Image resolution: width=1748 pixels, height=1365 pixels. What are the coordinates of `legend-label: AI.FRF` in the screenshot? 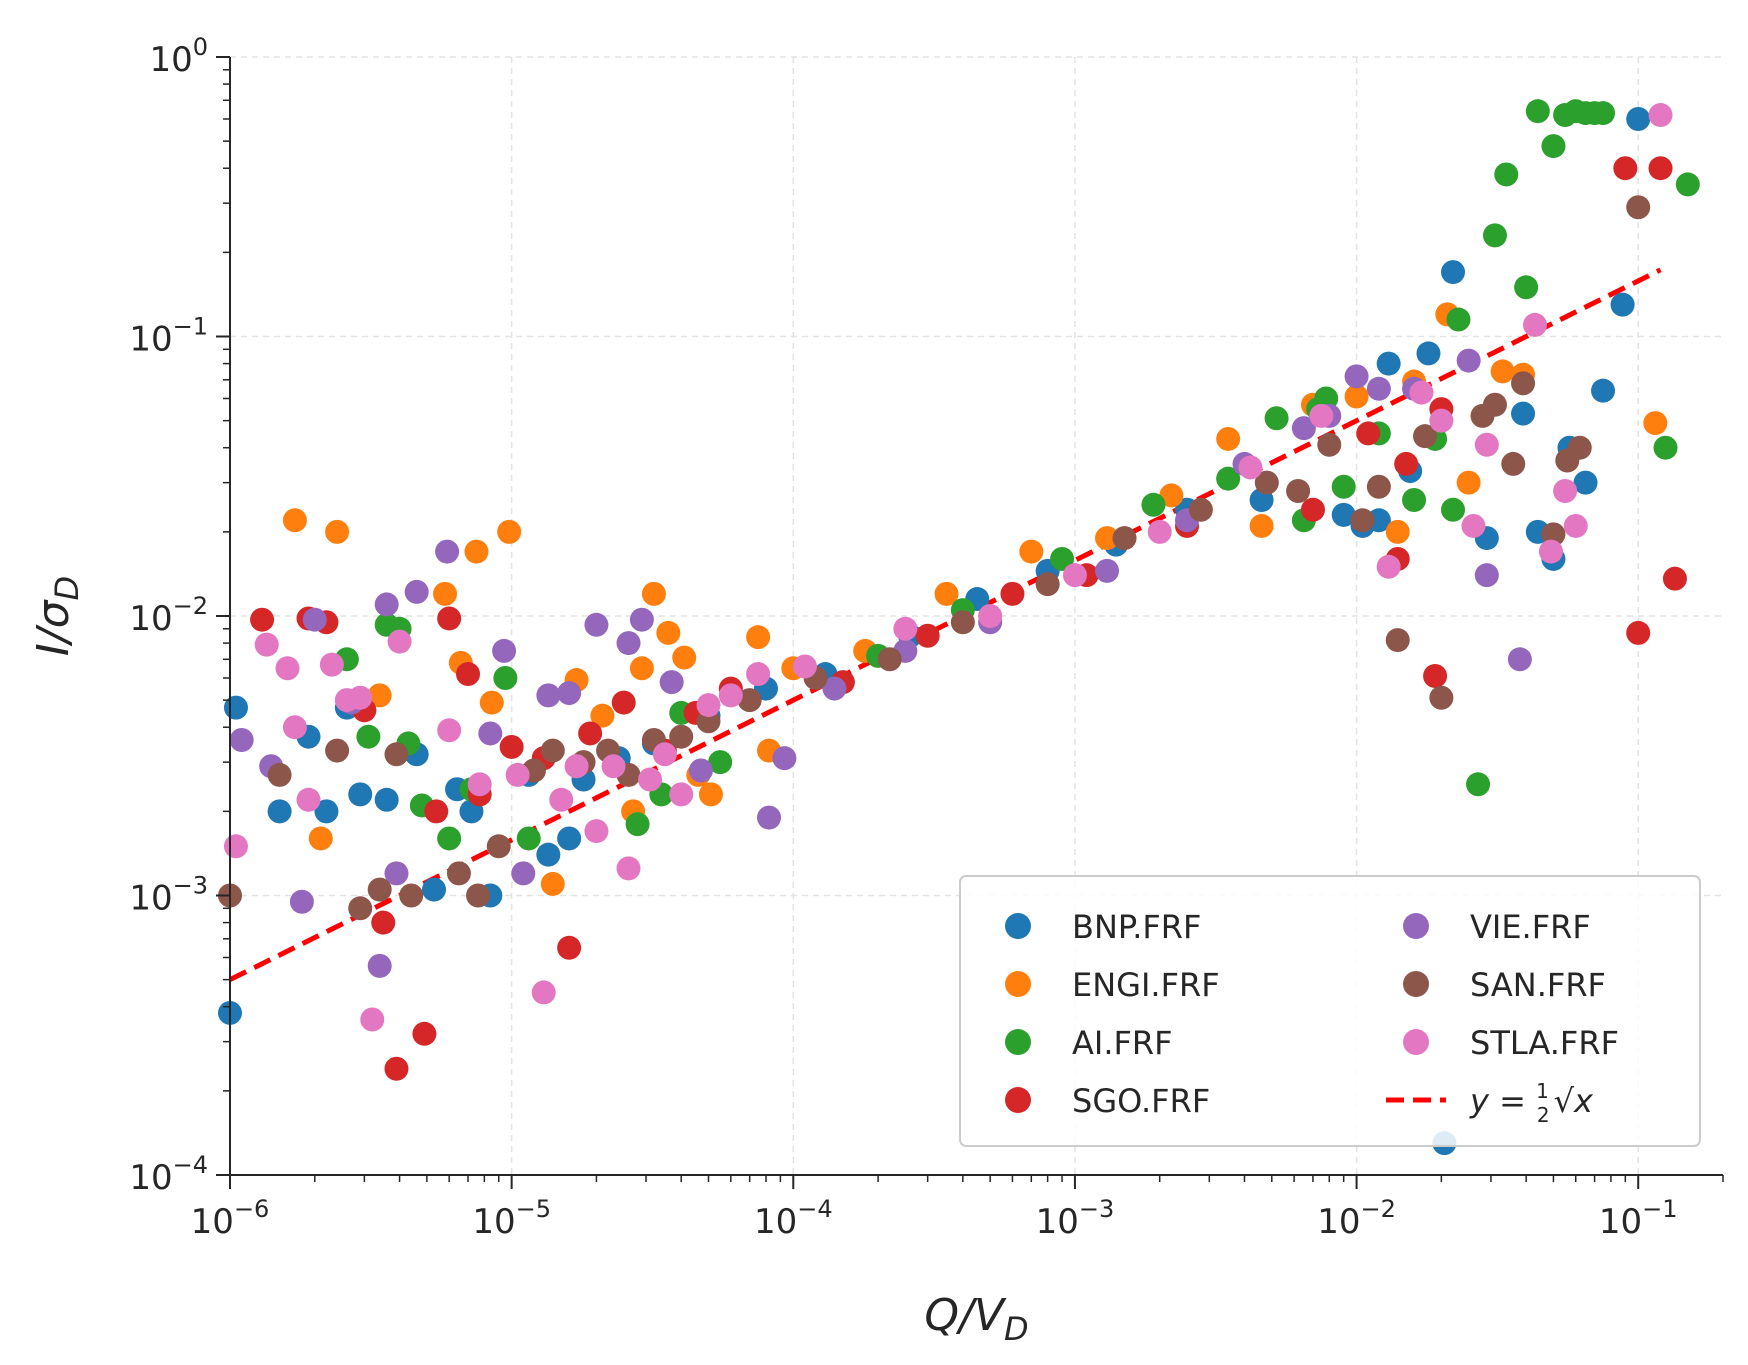 It's located at (1122, 1043).